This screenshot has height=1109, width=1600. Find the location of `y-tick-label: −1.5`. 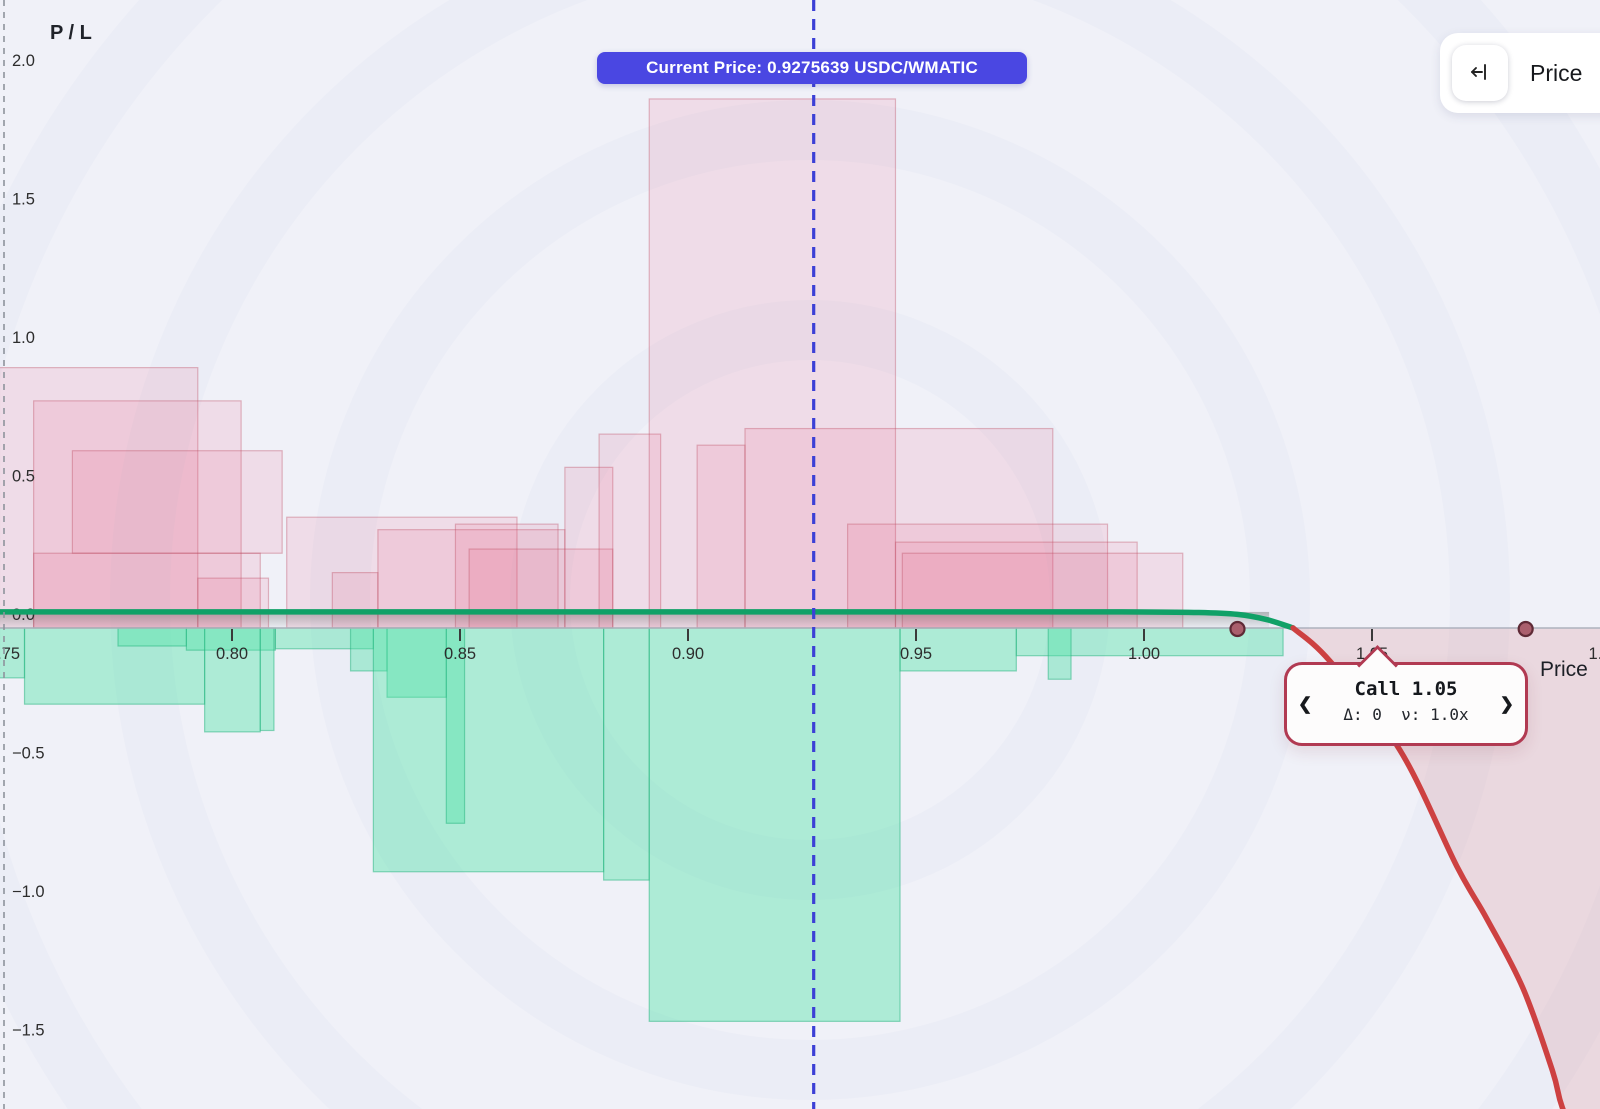

y-tick-label: −1.5 is located at coordinates (28, 1031).